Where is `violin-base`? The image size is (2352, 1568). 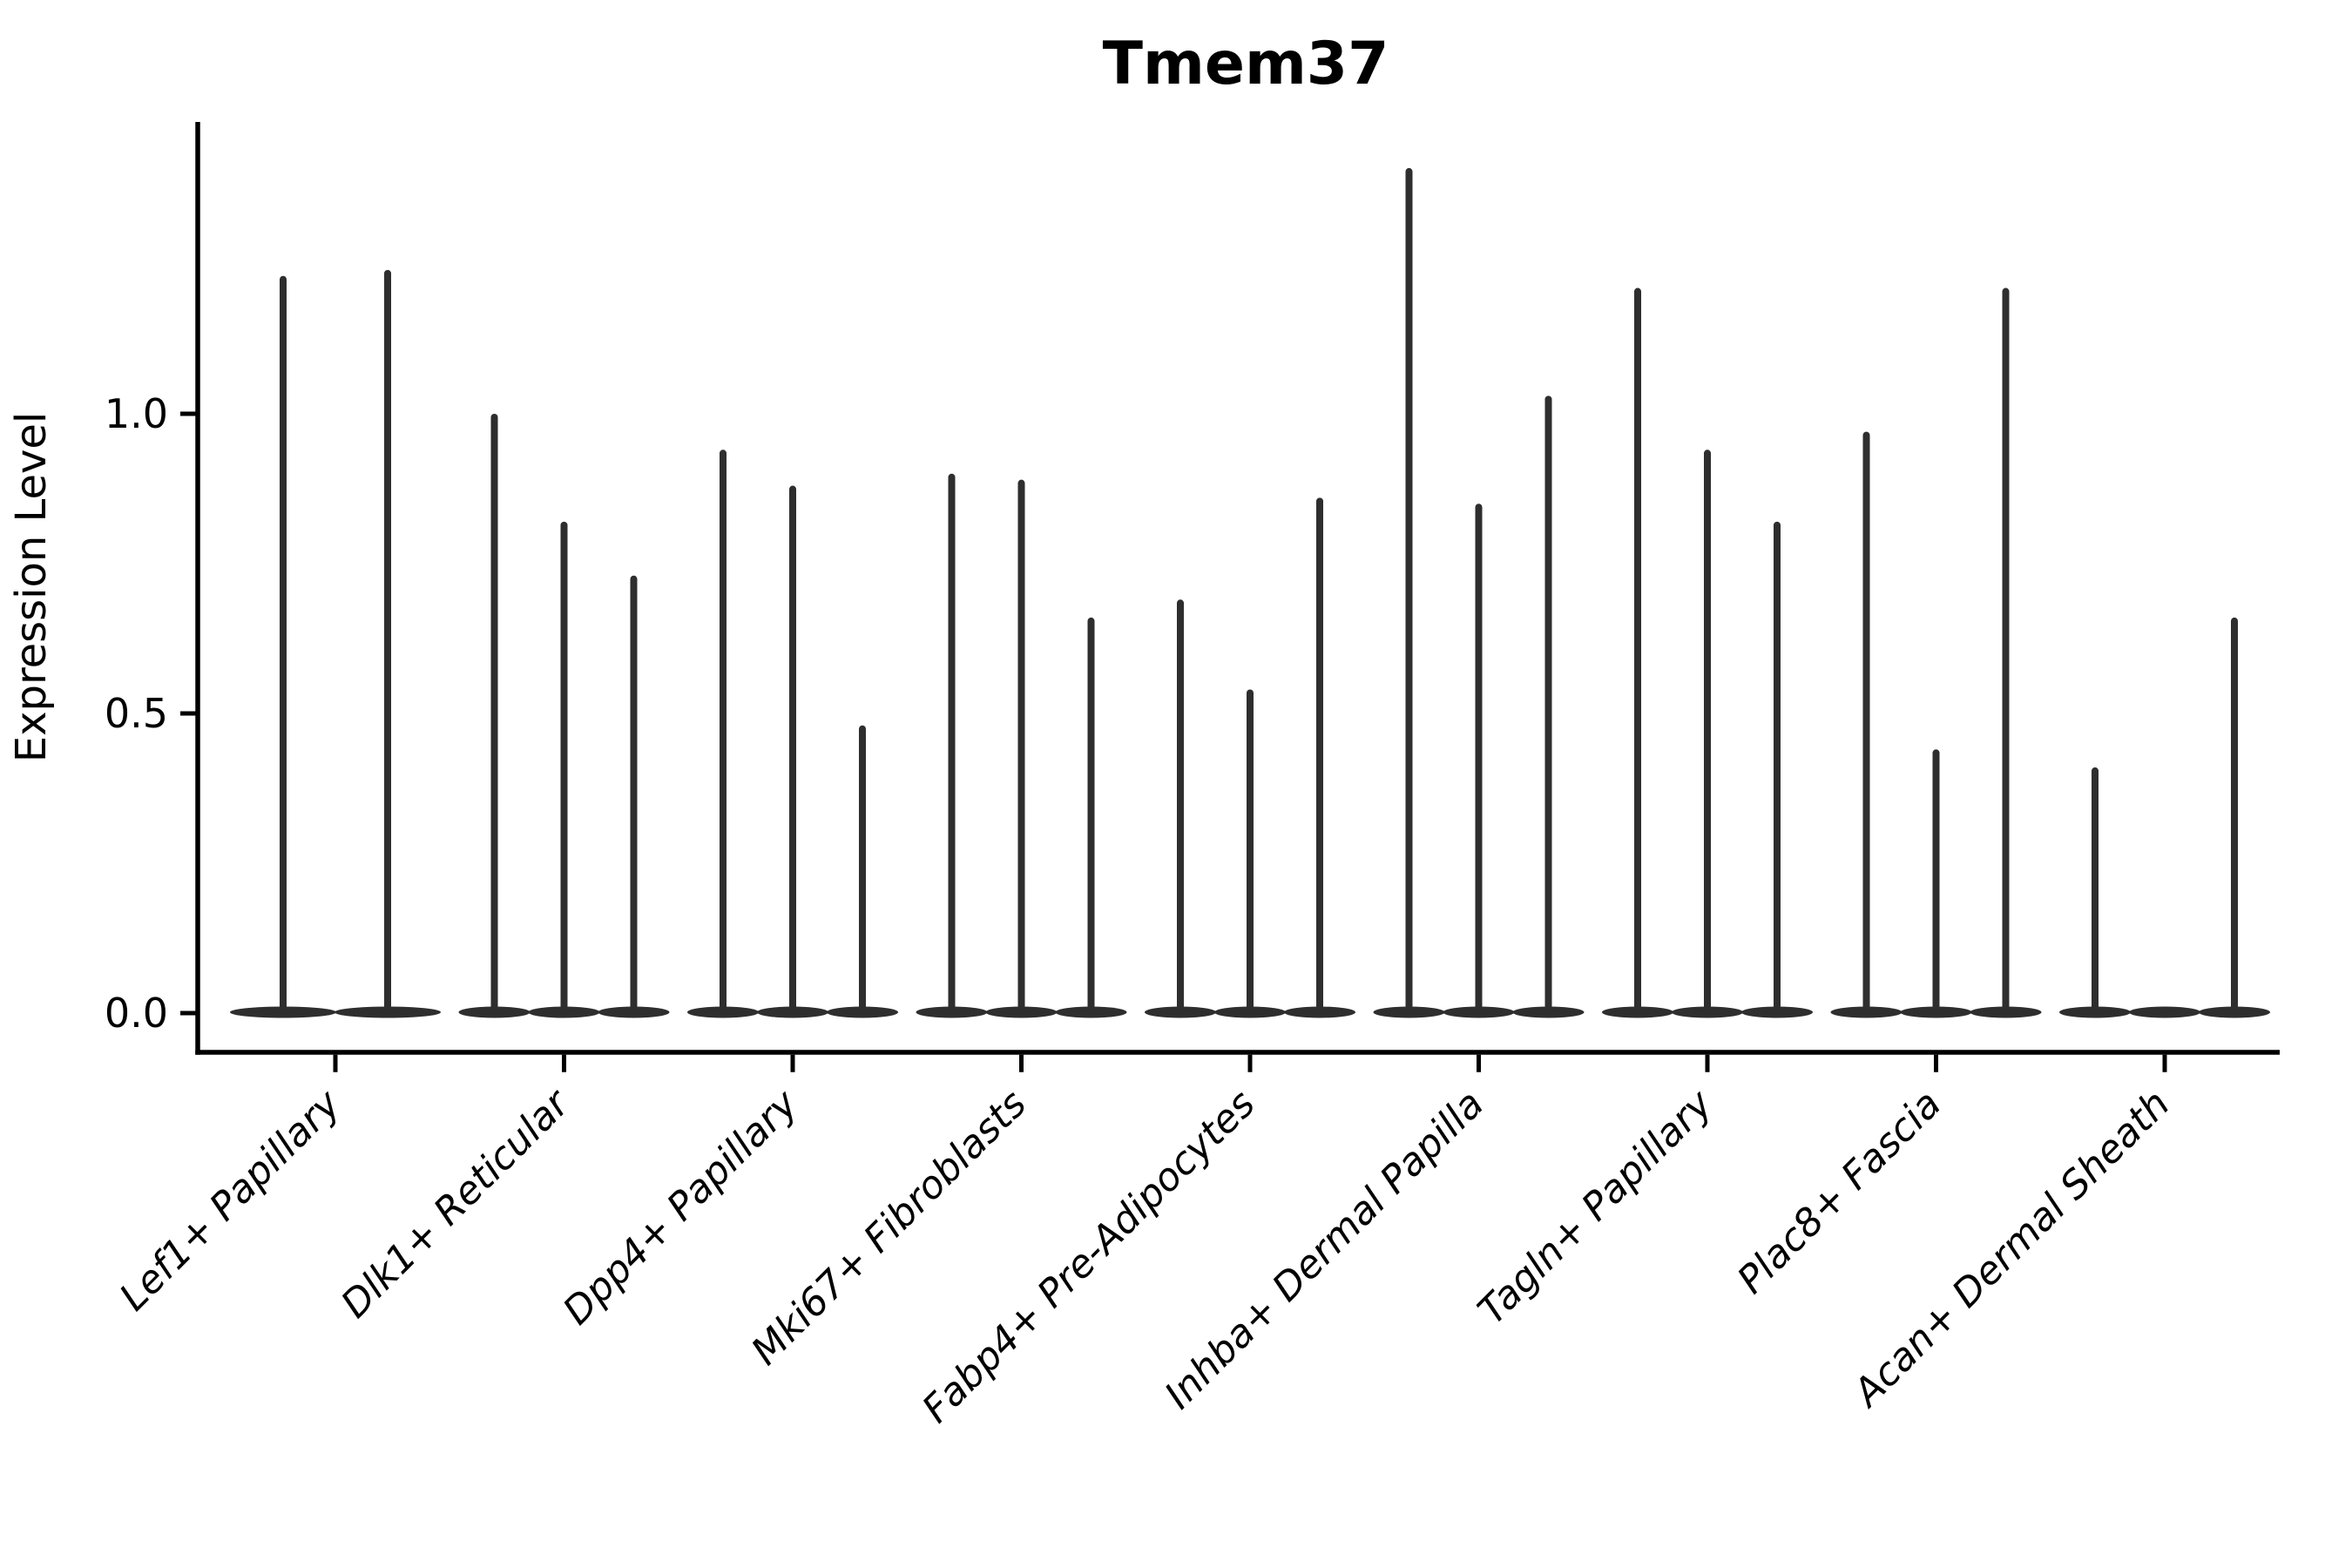 violin-base is located at coordinates (2164, 1012).